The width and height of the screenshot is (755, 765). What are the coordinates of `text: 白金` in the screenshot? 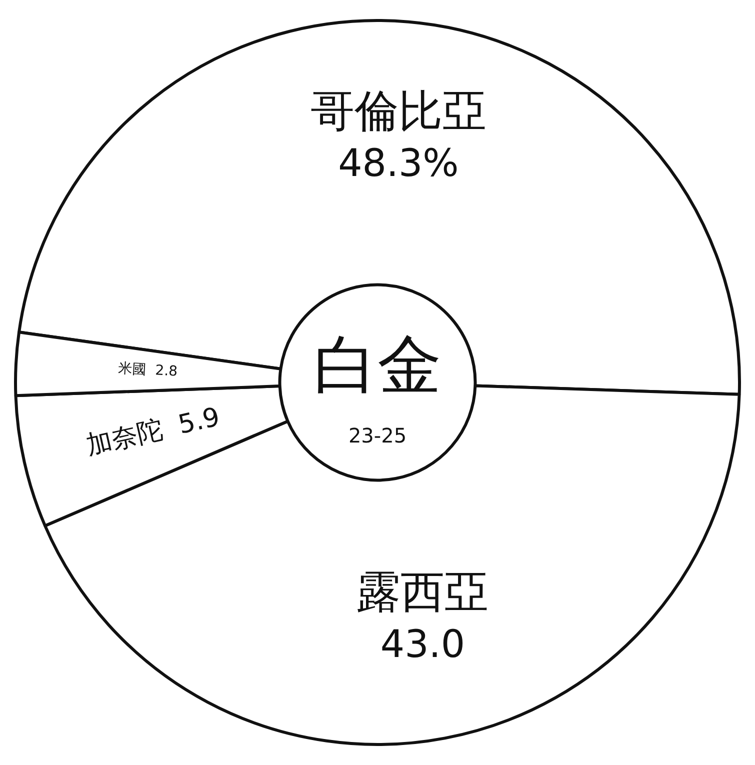 It's located at (378, 366).